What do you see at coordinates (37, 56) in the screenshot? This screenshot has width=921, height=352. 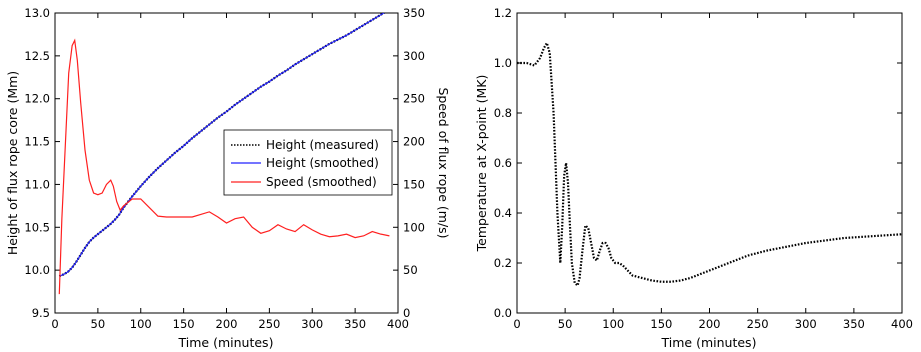 I see `left-y-tick-label: 12.5` at bounding box center [37, 56].